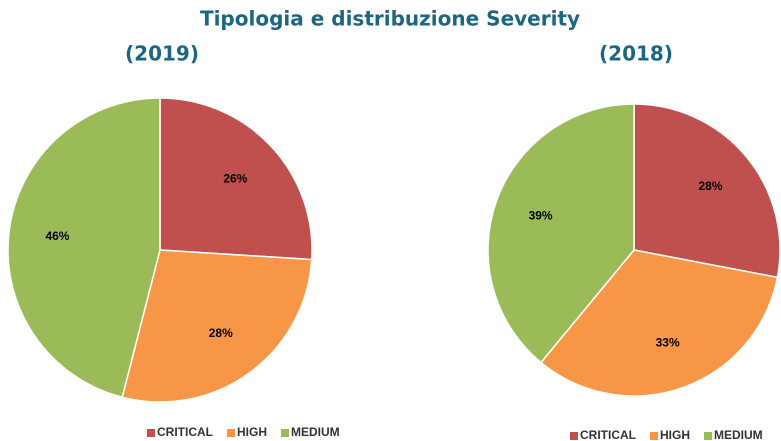 The image size is (781, 441). I want to click on chart-title: (2018), so click(636, 54).